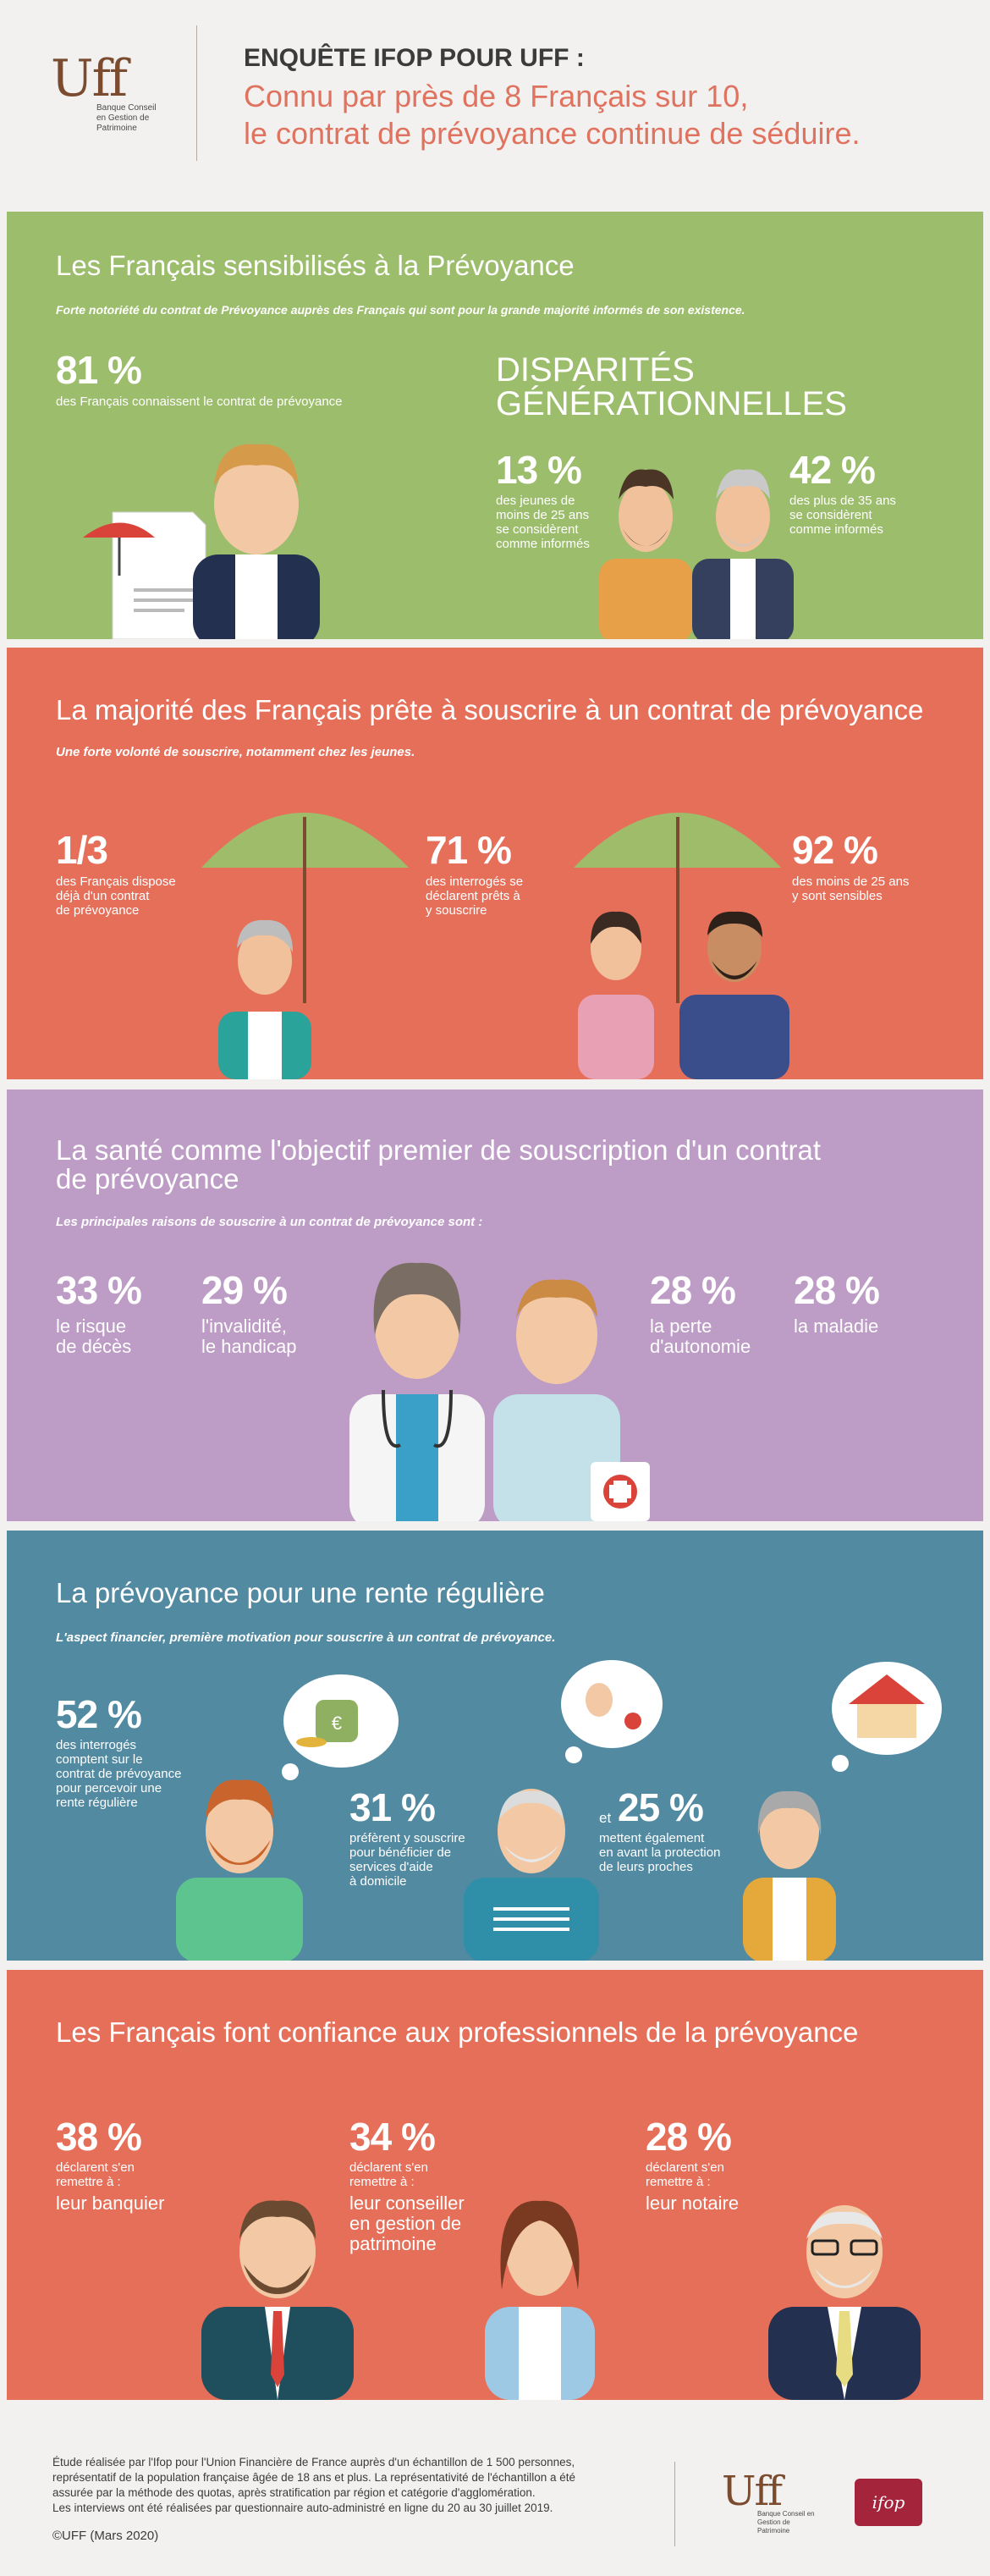 This screenshot has width=990, height=2576. I want to click on stat-1-3-pct: 1/3, so click(82, 850).